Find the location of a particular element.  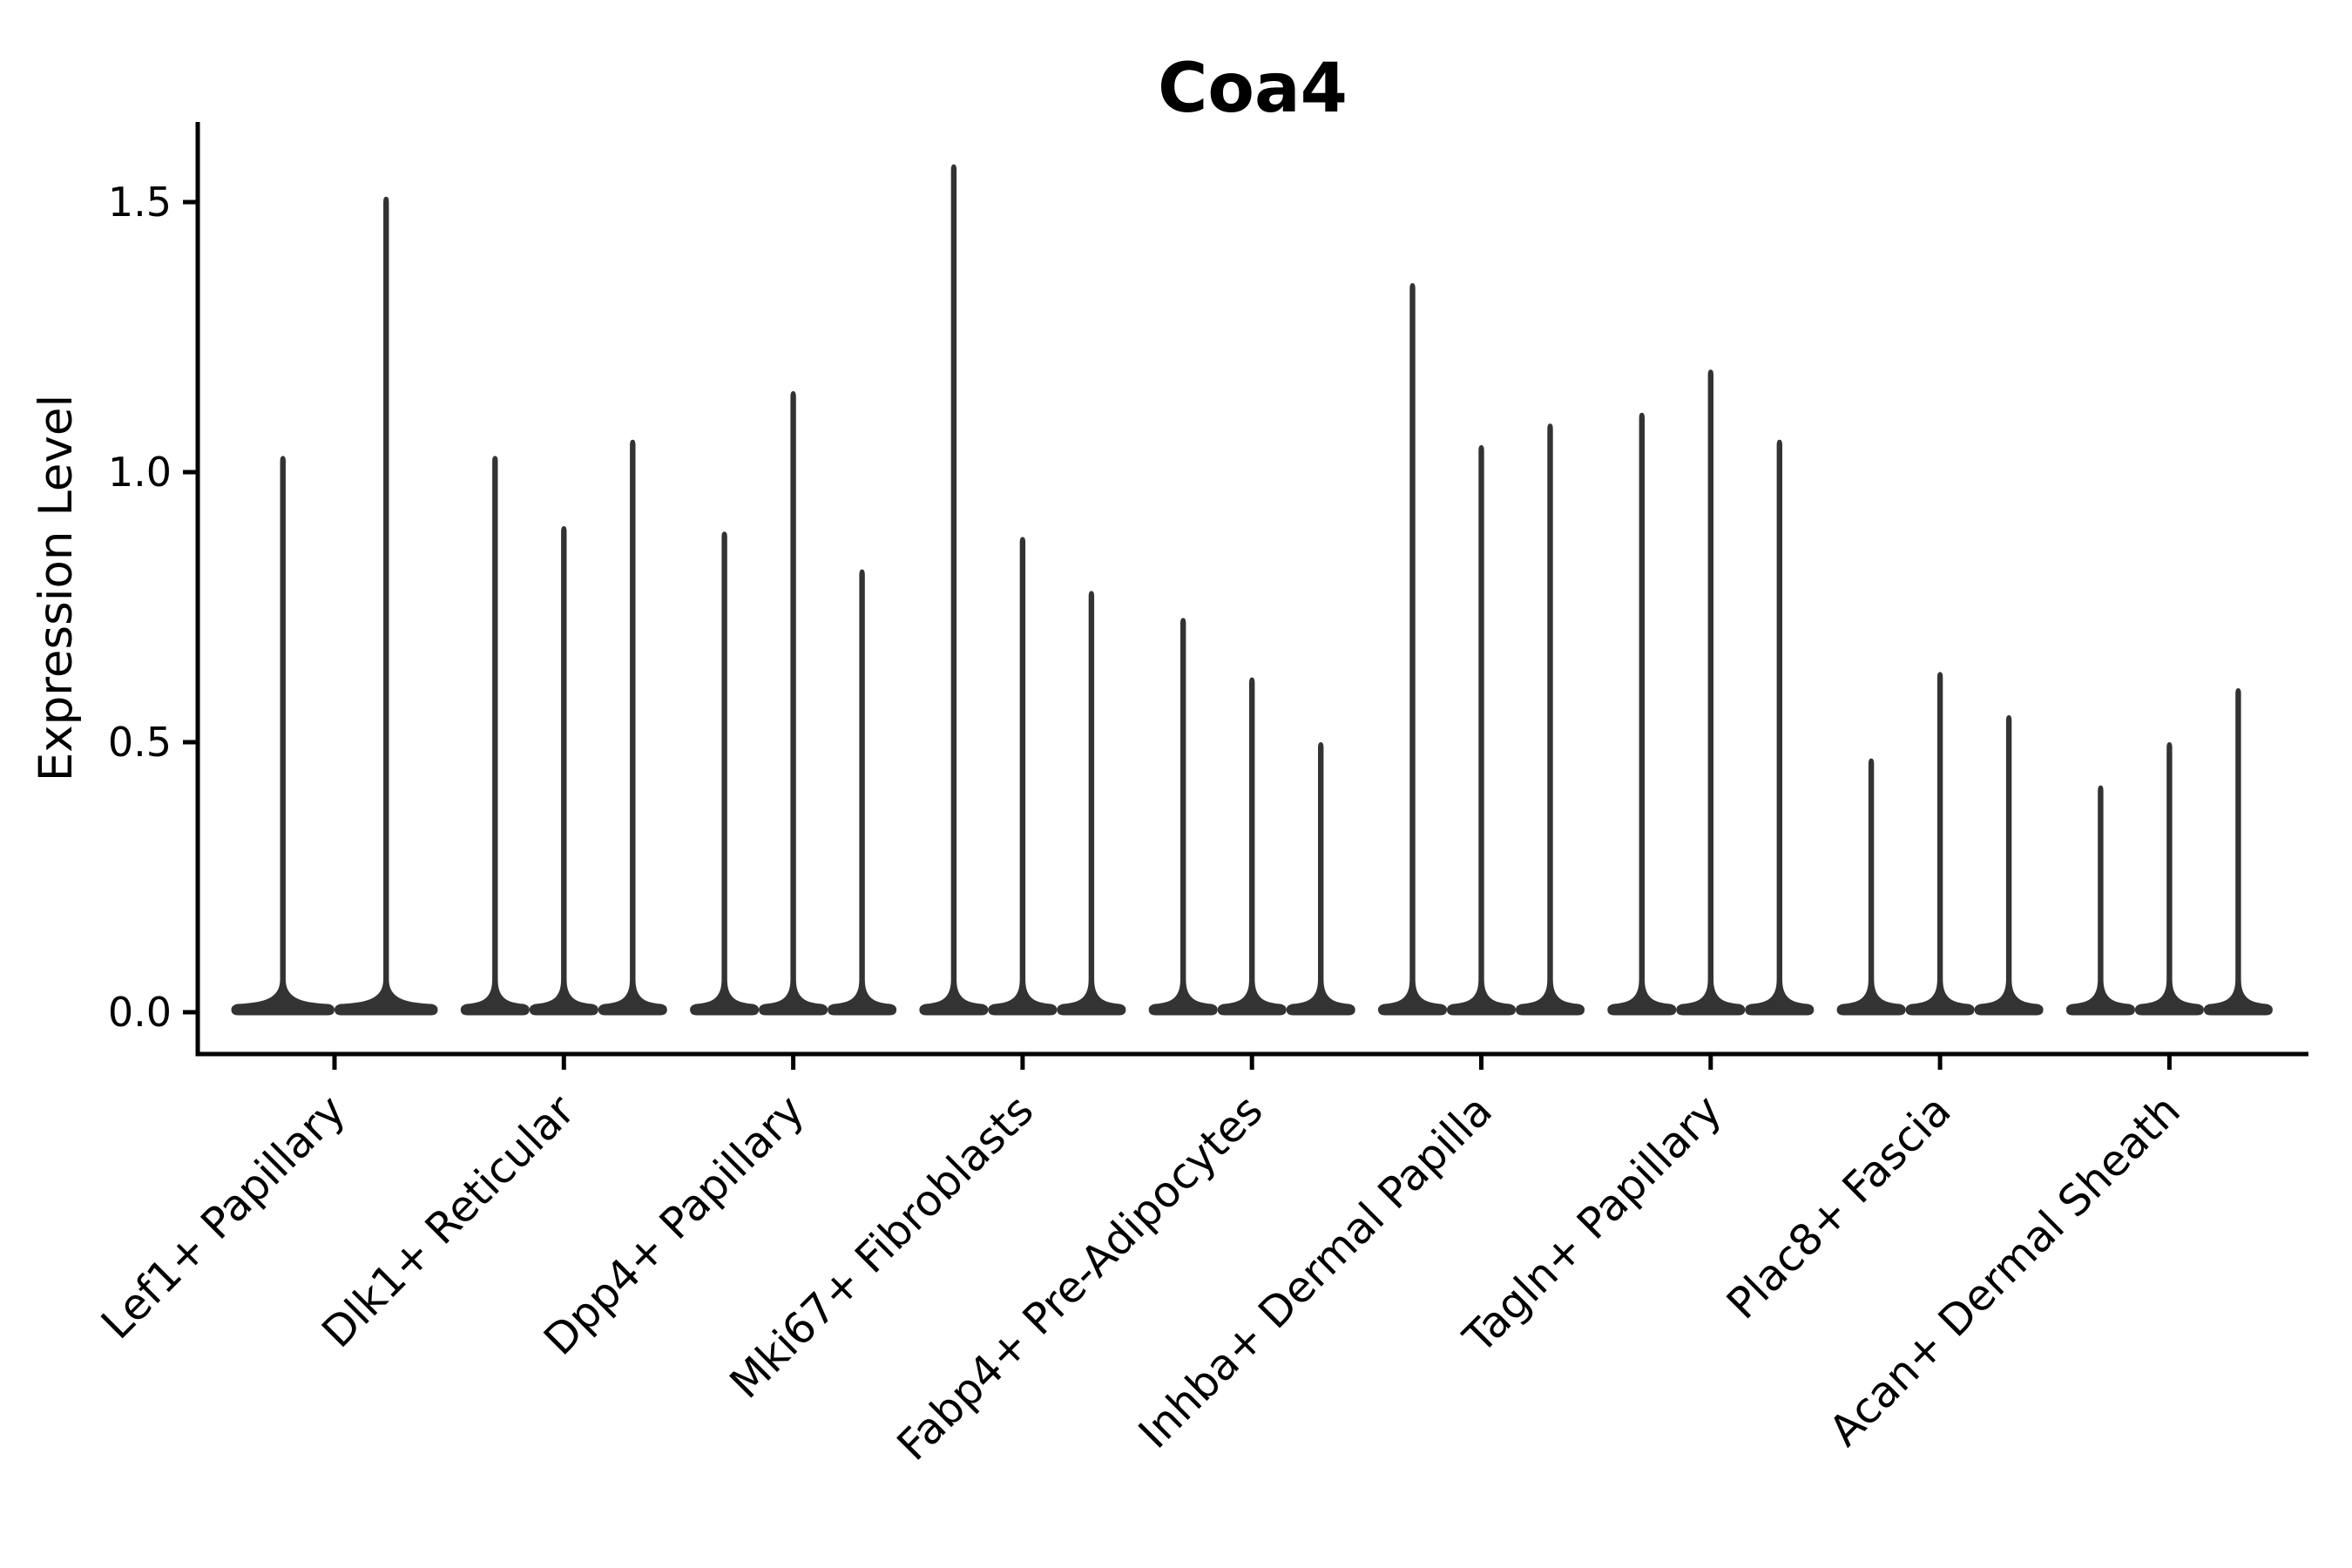

y-tick-label-0: 0.0 is located at coordinates (140, 1013).